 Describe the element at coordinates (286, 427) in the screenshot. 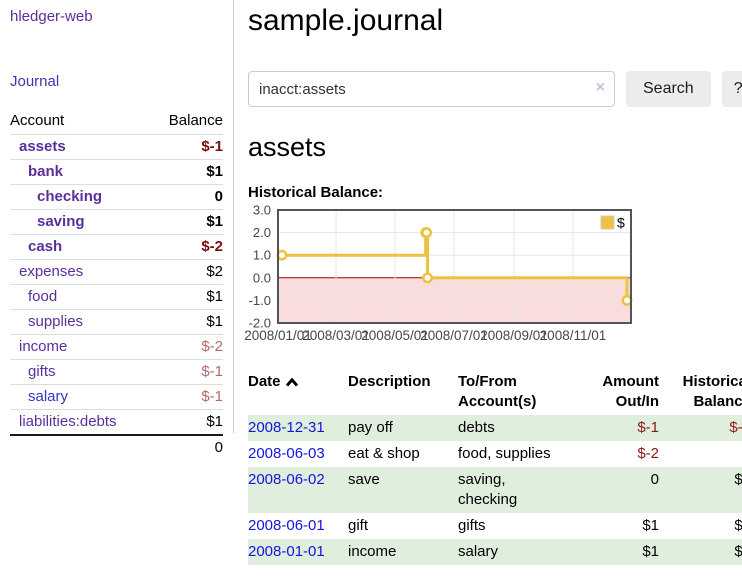

I see `transaction-date-link: 2008-12-31` at that location.